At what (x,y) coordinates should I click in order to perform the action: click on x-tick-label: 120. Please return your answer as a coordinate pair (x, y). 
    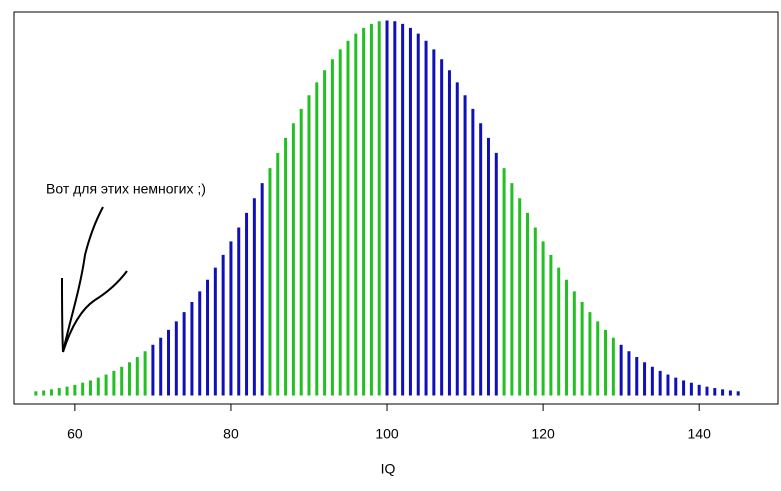
    Looking at the image, I should click on (543, 434).